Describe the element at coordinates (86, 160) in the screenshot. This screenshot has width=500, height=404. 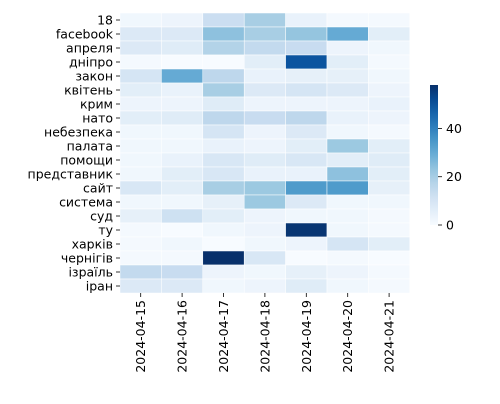
I see `y-tick-label: помощи` at that location.